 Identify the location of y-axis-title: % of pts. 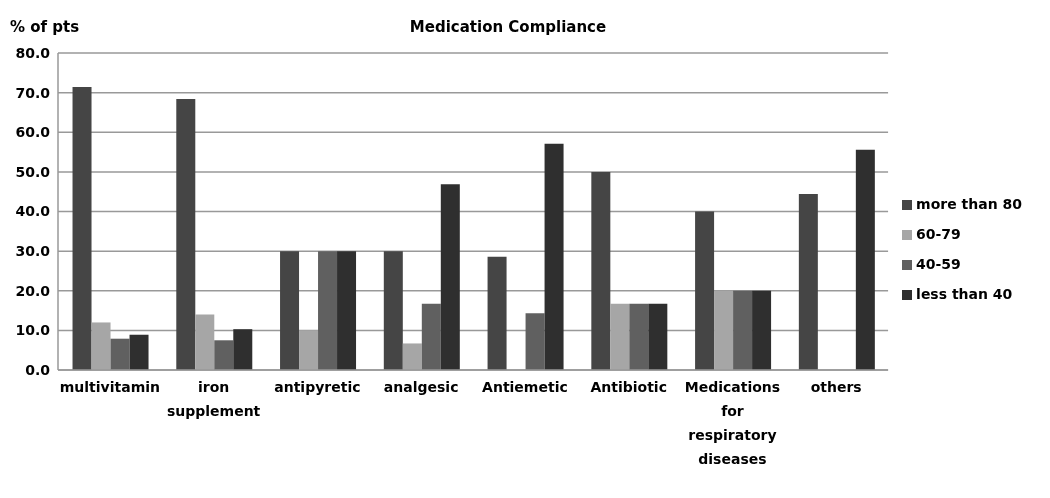
(45, 27).